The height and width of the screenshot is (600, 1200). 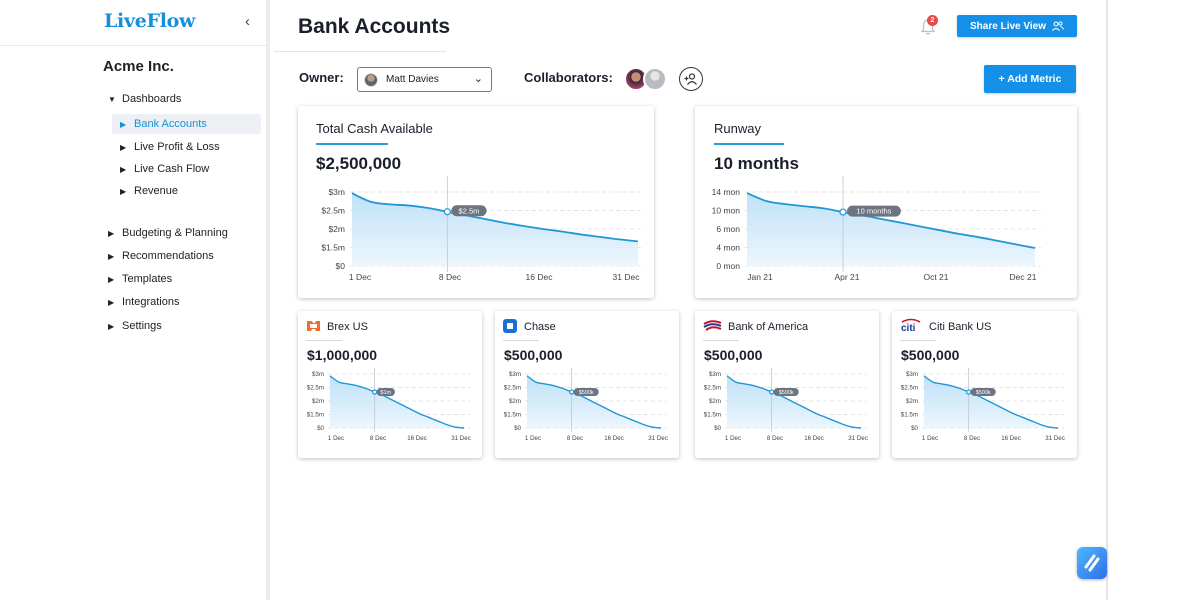 What do you see at coordinates (342, 355) in the screenshot?
I see `bank-value: $1,000,000` at bounding box center [342, 355].